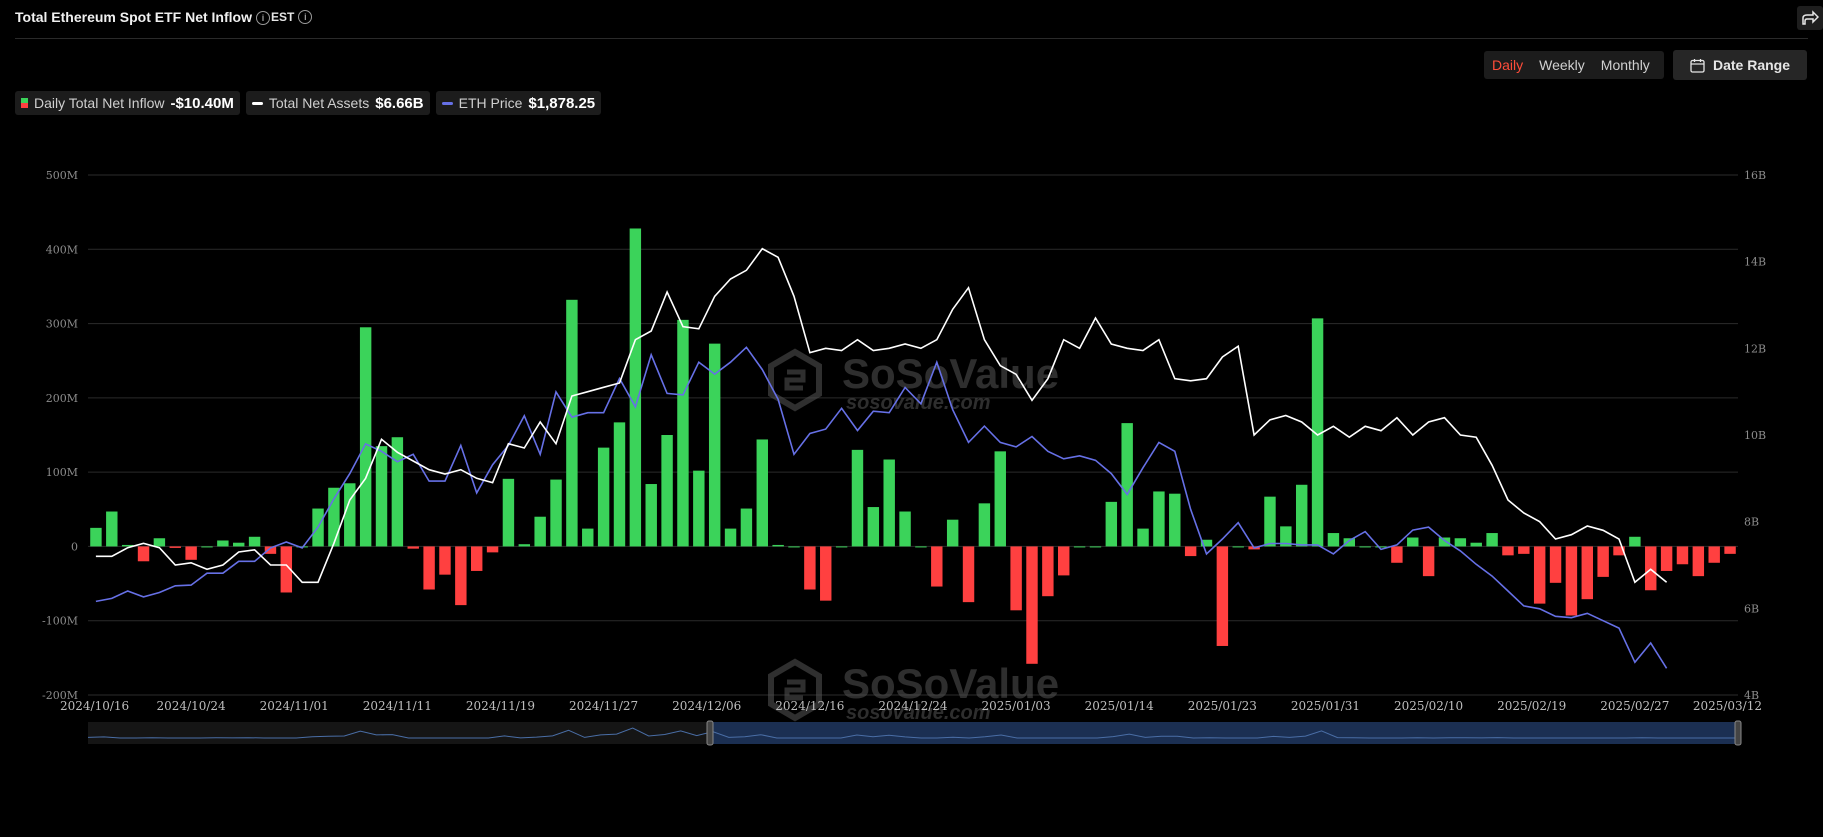 The width and height of the screenshot is (1823, 837). Describe the element at coordinates (1508, 65) in the screenshot. I see `period-daily-button: Daily` at that location.